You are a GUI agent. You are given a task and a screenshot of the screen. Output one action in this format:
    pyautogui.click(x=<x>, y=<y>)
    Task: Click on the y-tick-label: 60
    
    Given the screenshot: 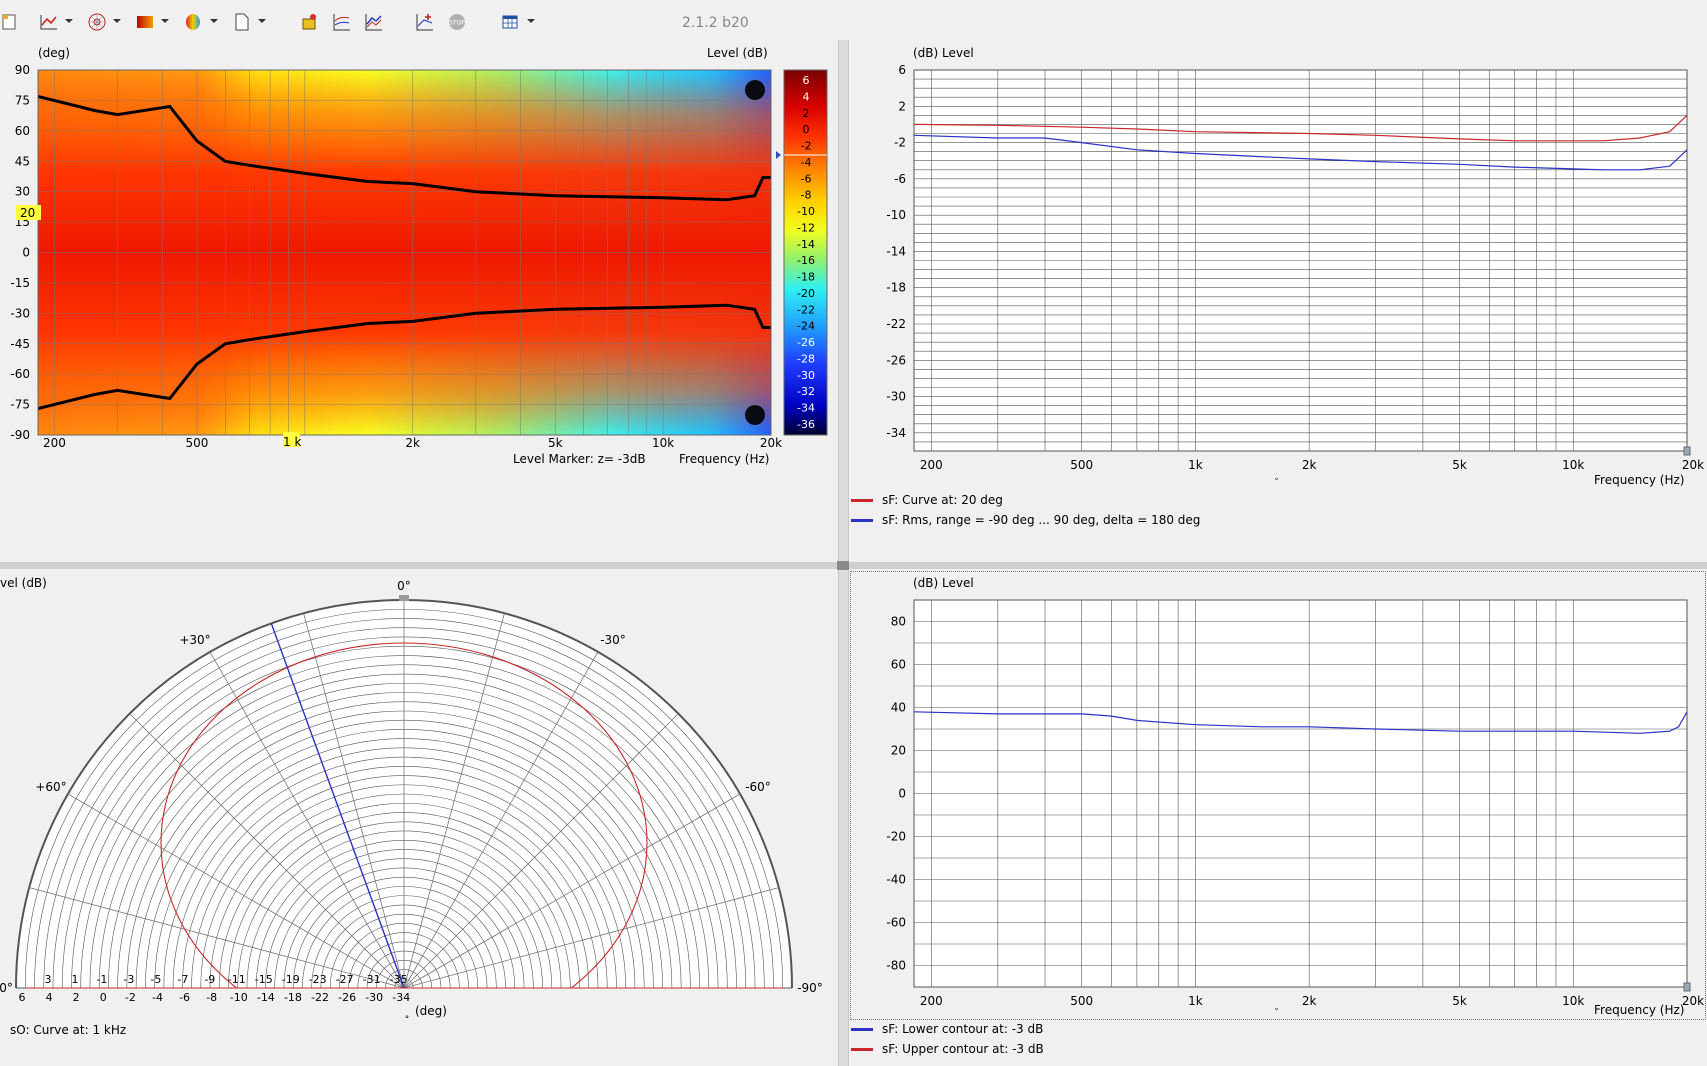 What is the action you would take?
    pyautogui.click(x=898, y=665)
    